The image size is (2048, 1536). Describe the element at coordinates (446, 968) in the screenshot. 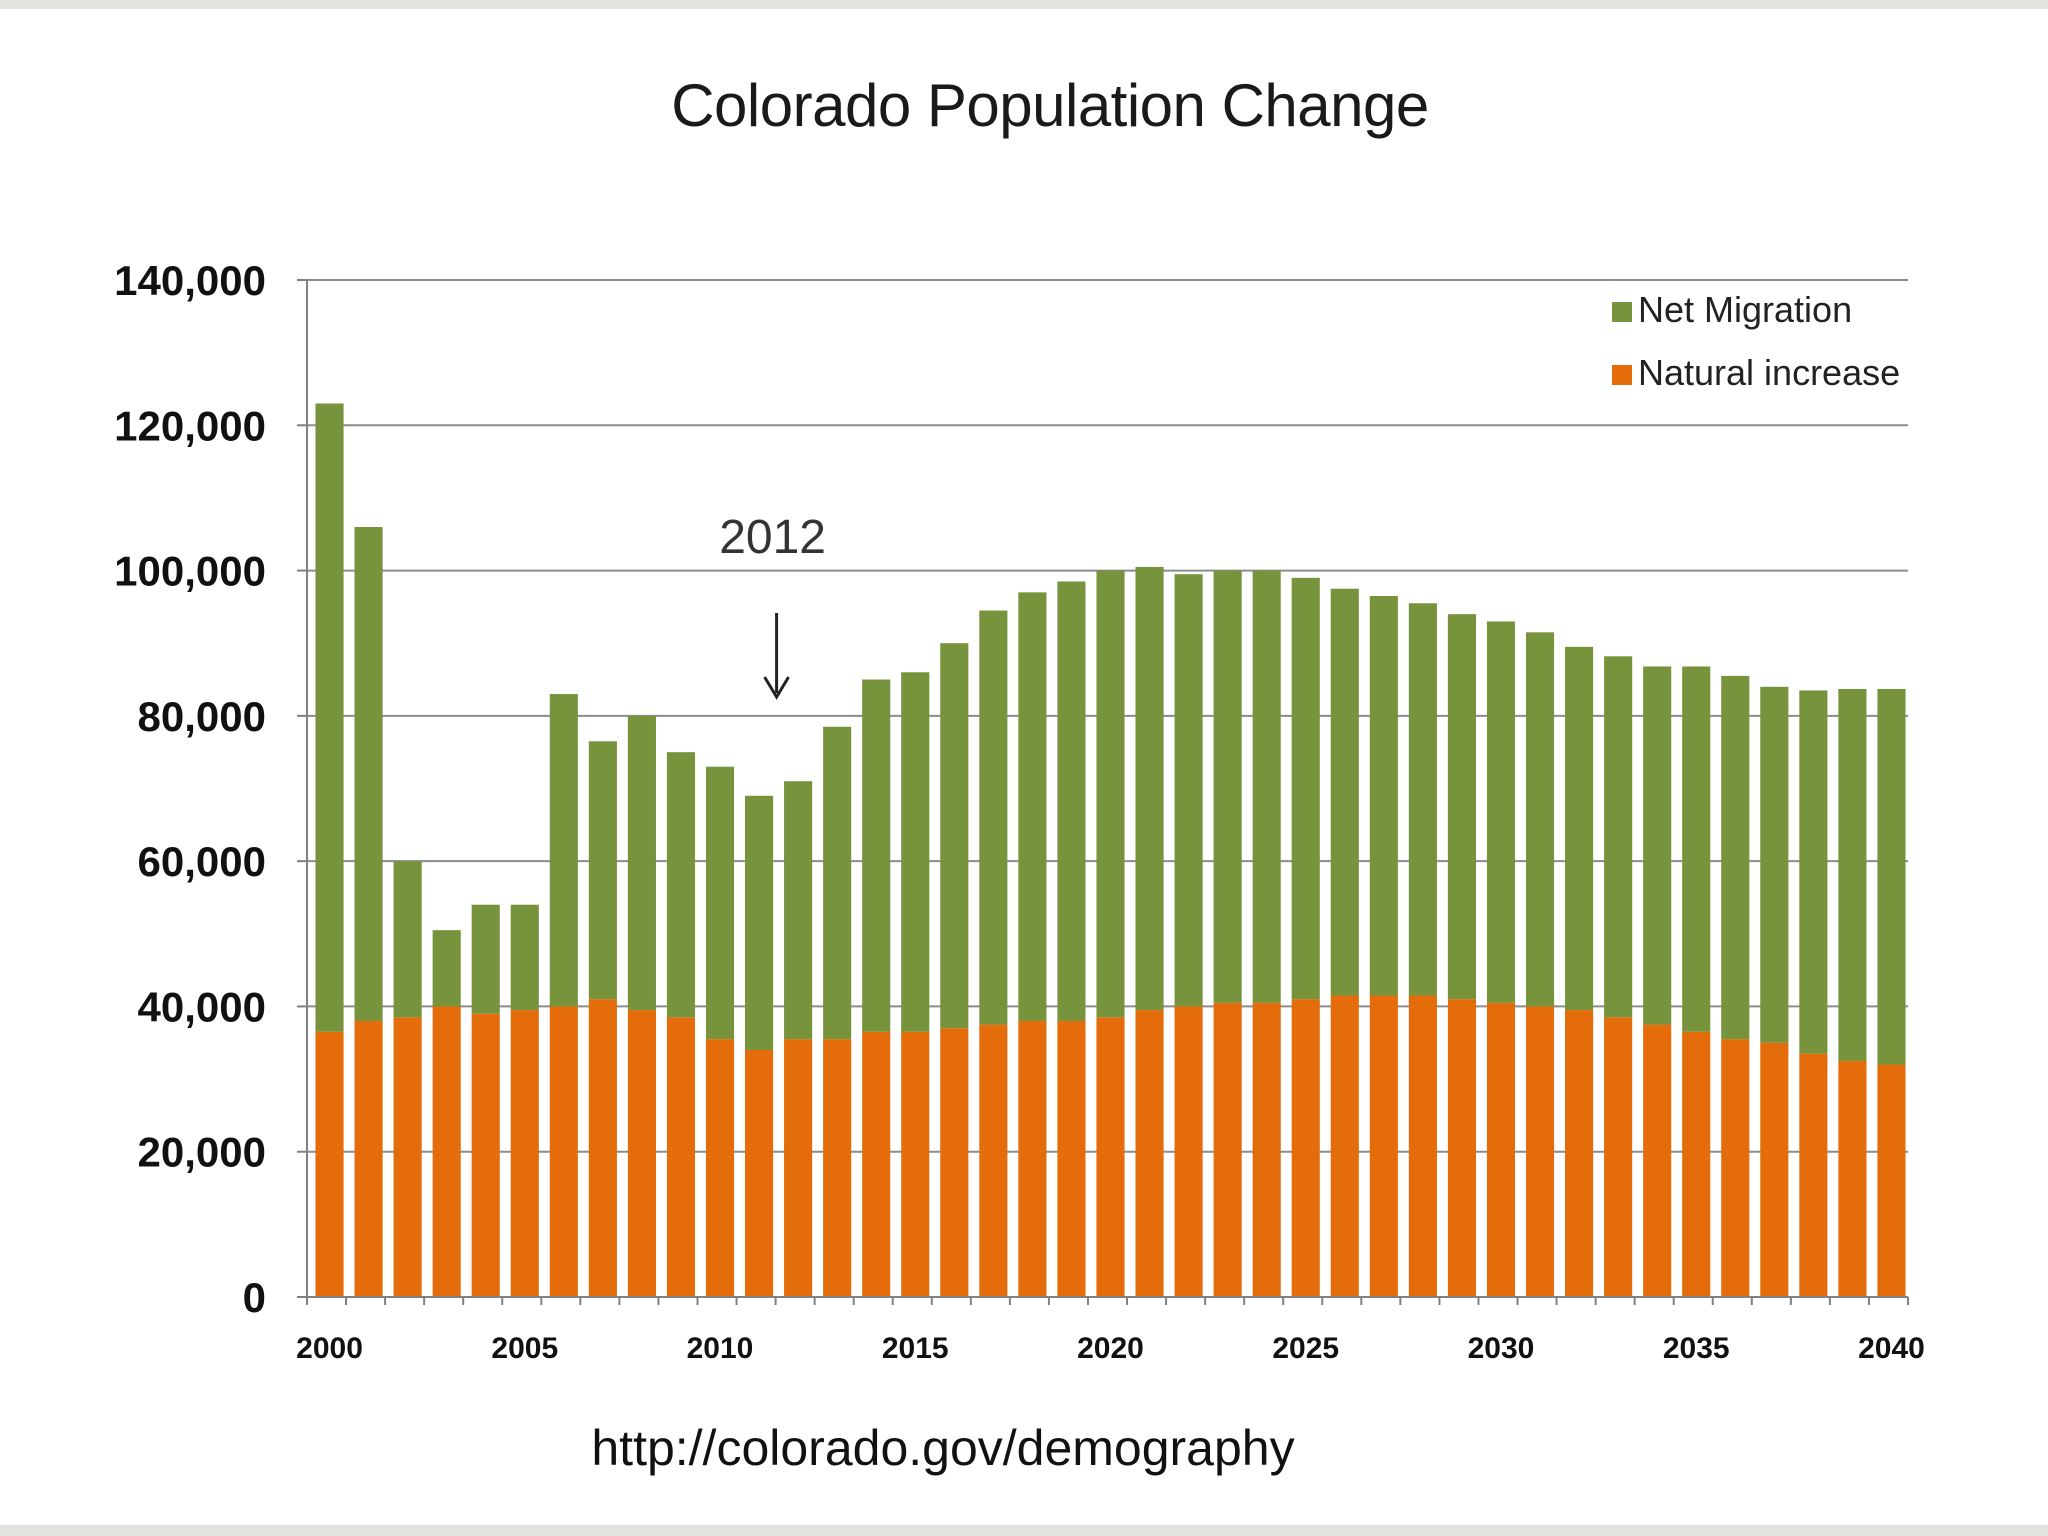

I see `bar-net-migration-2003` at that location.